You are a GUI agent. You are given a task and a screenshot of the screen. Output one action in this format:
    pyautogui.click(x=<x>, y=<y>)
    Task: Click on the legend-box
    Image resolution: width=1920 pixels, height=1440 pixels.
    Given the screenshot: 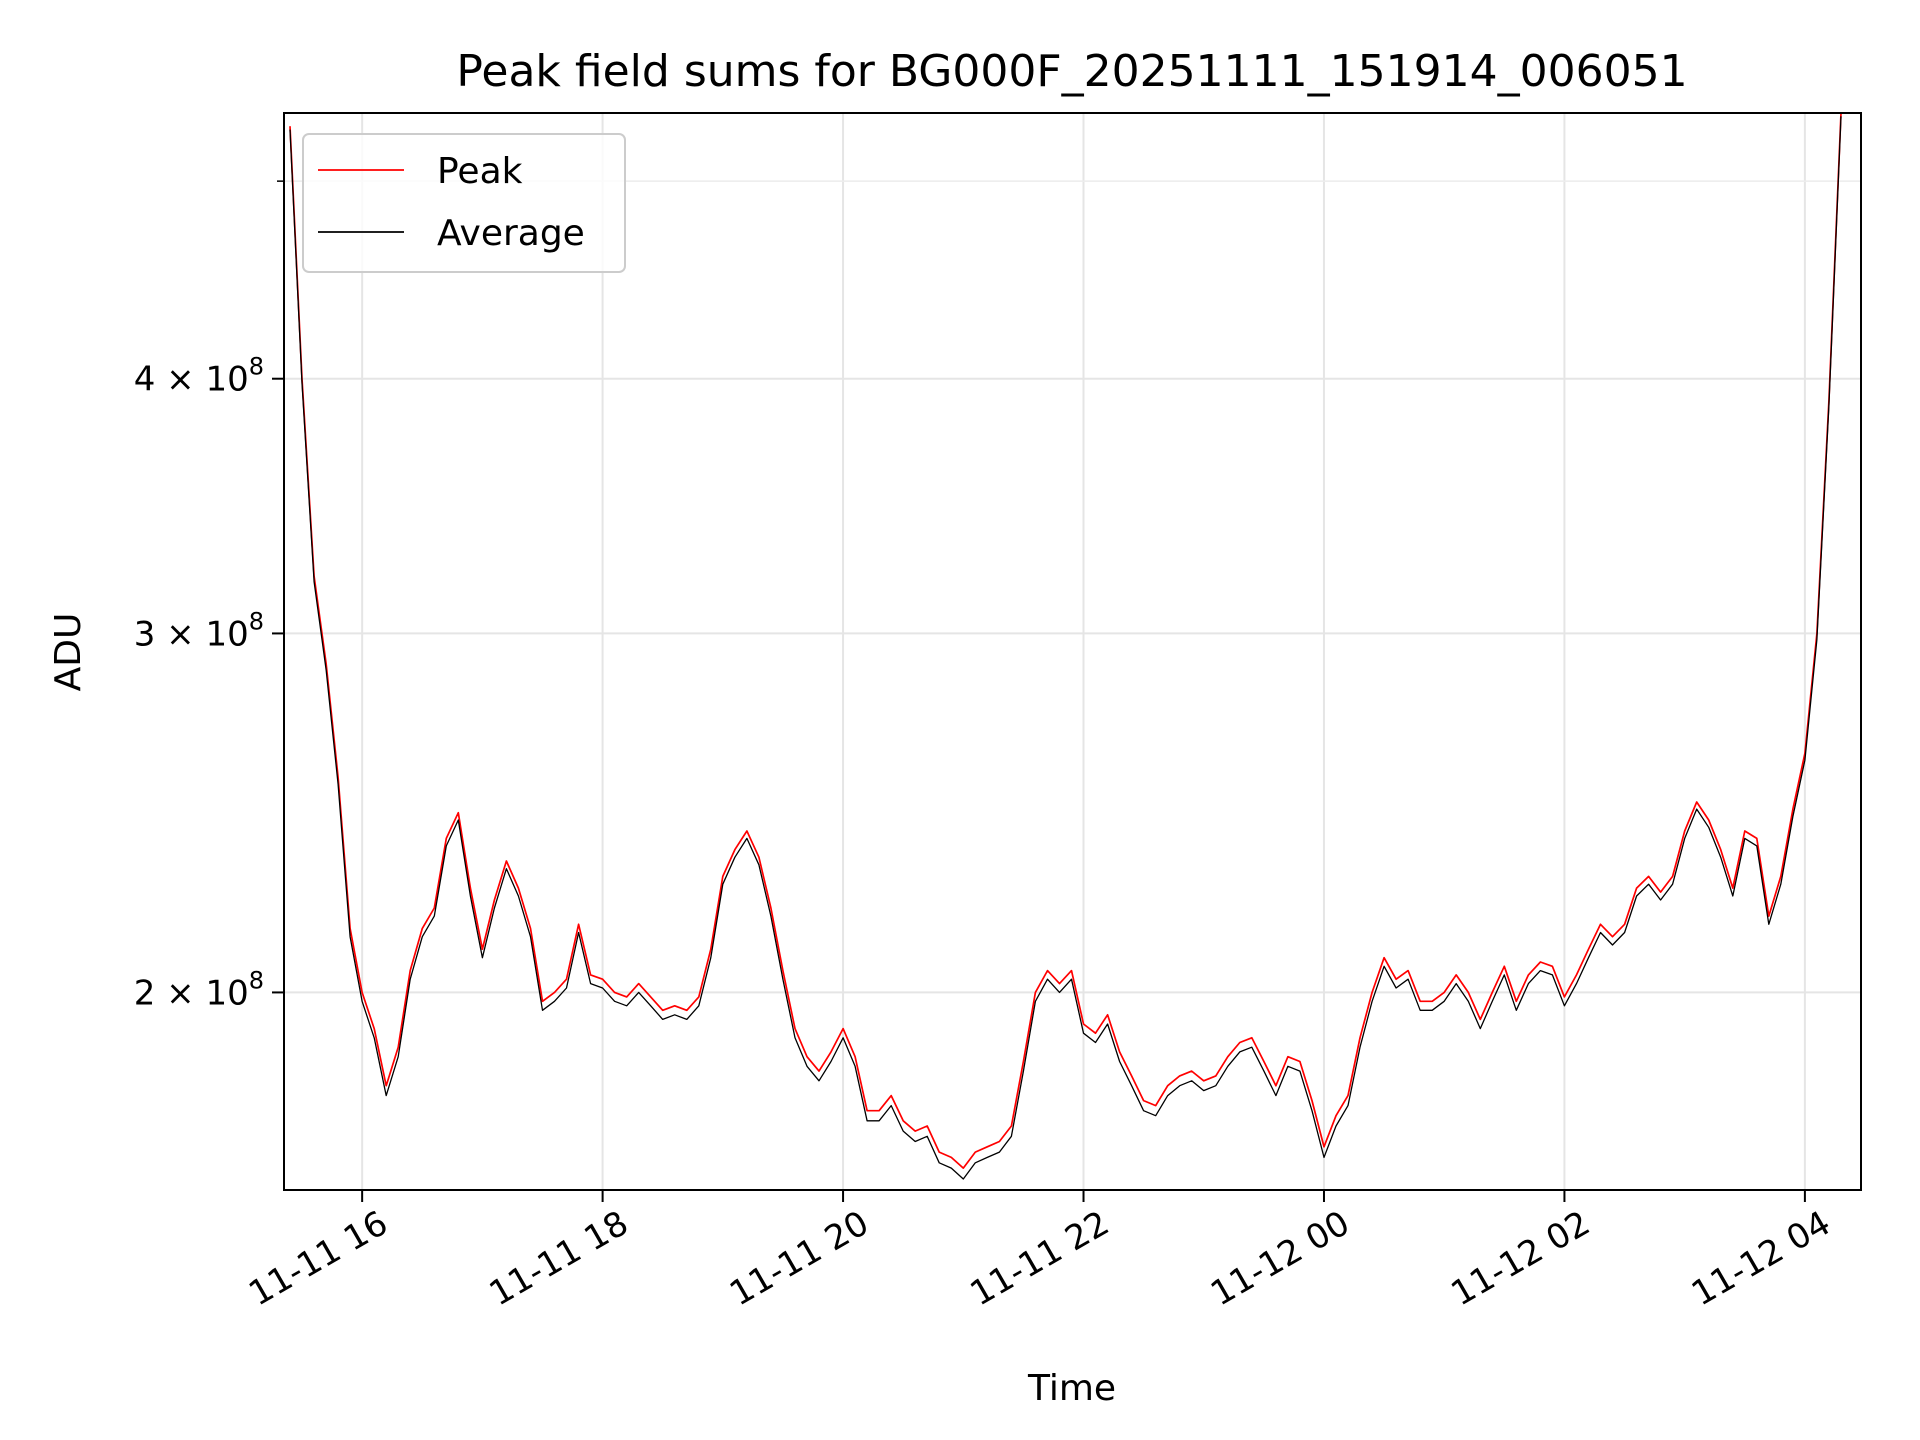 What is the action you would take?
    pyautogui.click(x=464, y=203)
    